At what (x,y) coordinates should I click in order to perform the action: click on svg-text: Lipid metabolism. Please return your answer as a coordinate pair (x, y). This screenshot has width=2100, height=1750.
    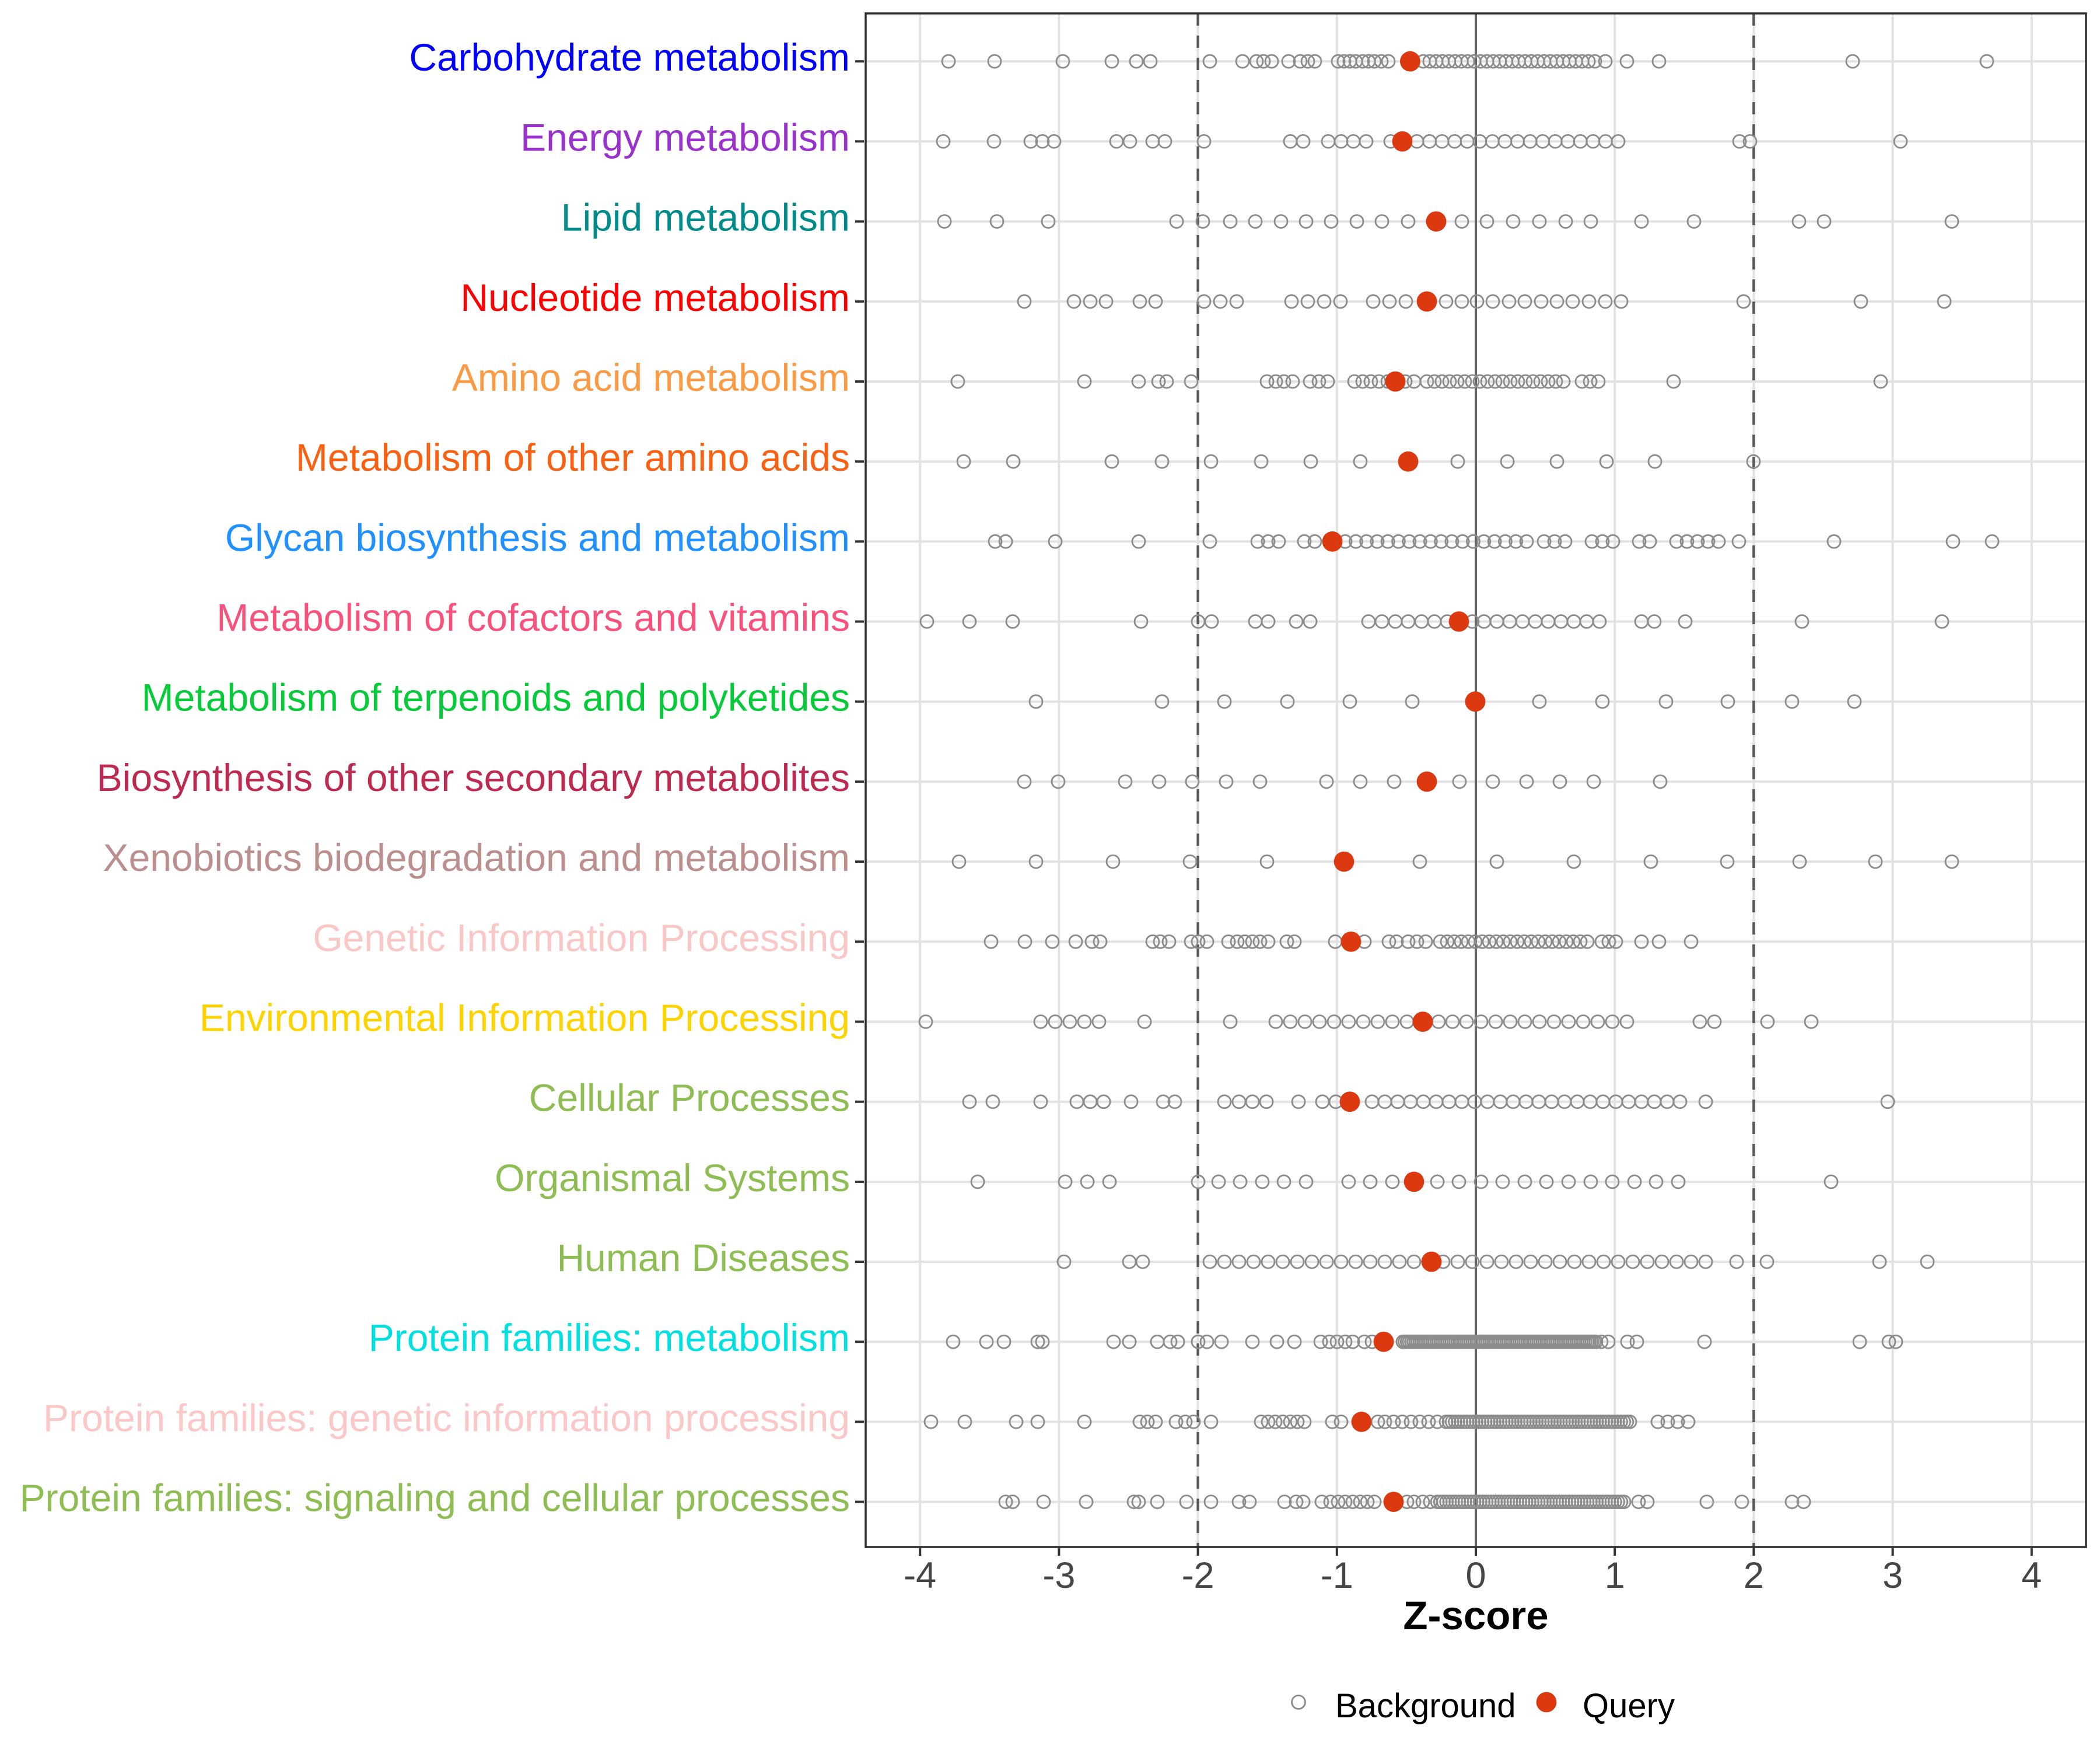
    Looking at the image, I should click on (705, 217).